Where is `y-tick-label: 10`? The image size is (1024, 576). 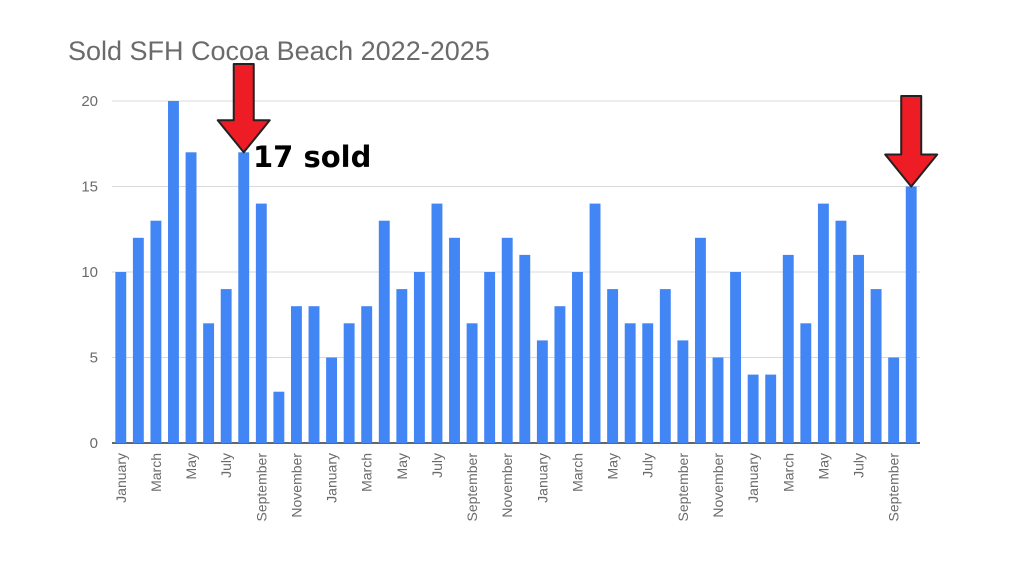
y-tick-label: 10 is located at coordinates (89, 272).